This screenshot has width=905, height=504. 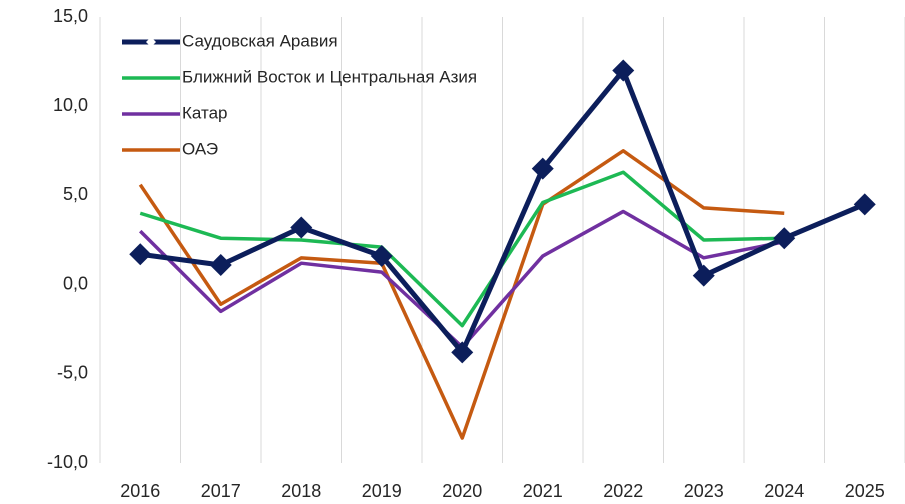 What do you see at coordinates (205, 112) in the screenshot?
I see `legend-label: Катар` at bounding box center [205, 112].